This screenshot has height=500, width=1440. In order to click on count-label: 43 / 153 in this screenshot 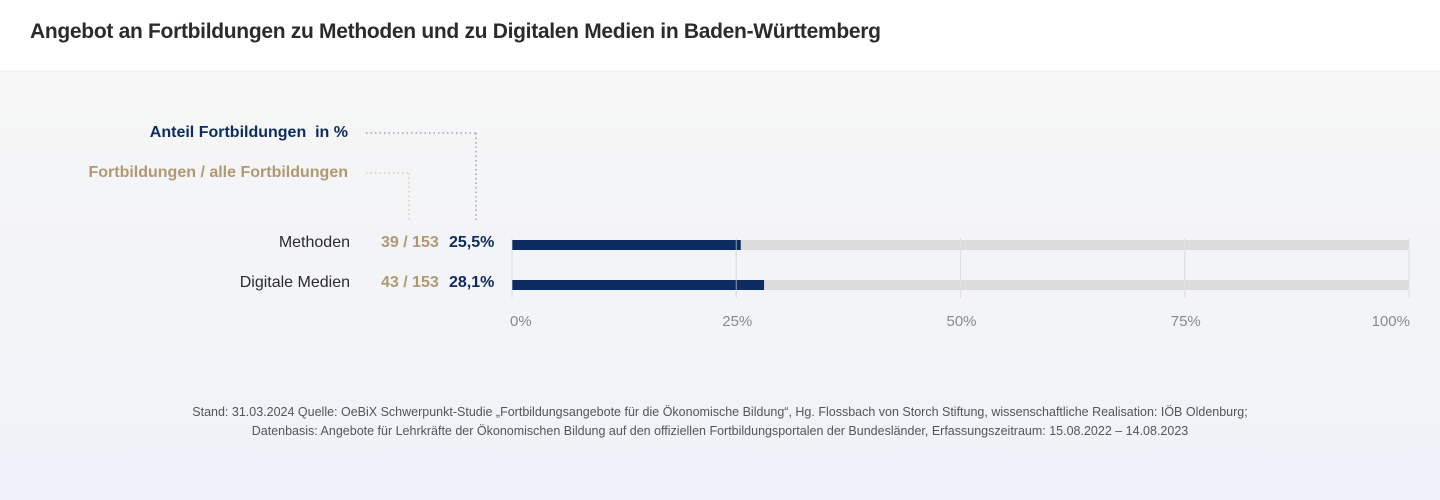, I will do `click(410, 282)`.